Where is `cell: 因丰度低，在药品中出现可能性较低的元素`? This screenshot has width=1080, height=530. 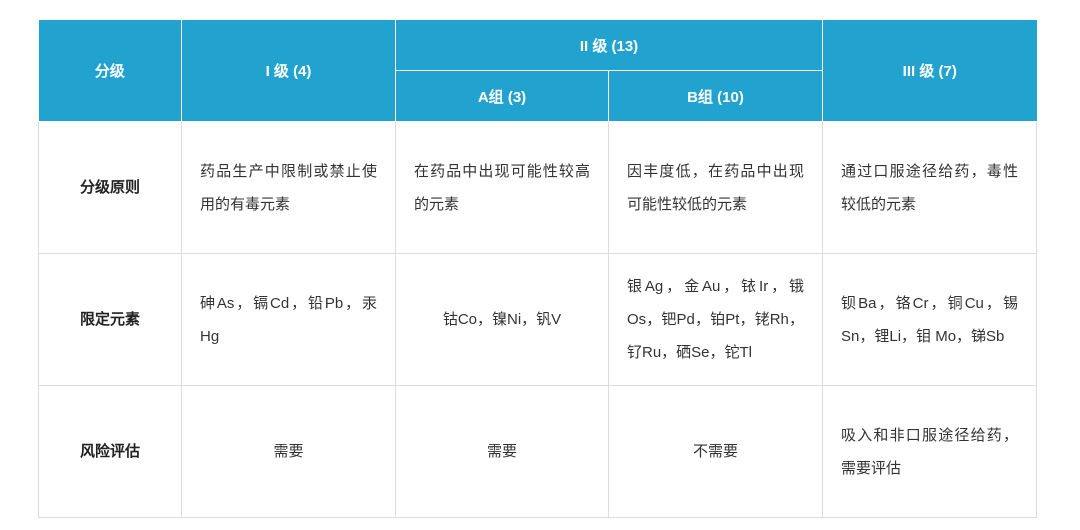
cell: 因丰度低，在药品中出现可能性较低的元素 is located at coordinates (715, 187).